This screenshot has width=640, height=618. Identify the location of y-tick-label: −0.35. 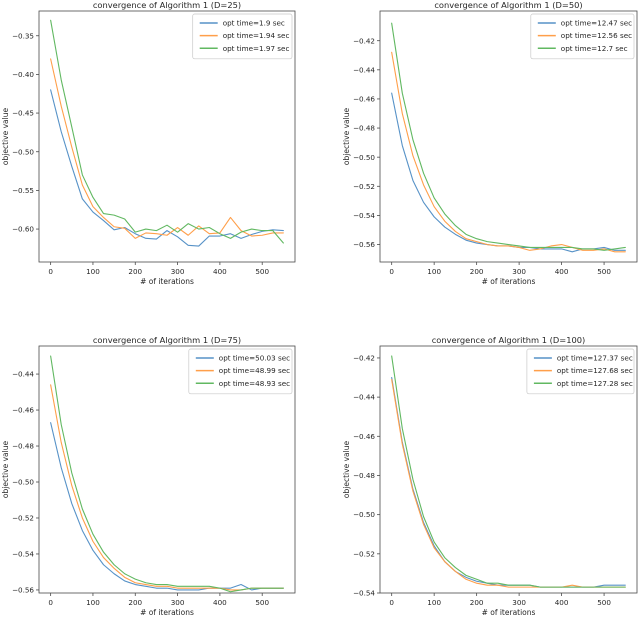
(23, 35).